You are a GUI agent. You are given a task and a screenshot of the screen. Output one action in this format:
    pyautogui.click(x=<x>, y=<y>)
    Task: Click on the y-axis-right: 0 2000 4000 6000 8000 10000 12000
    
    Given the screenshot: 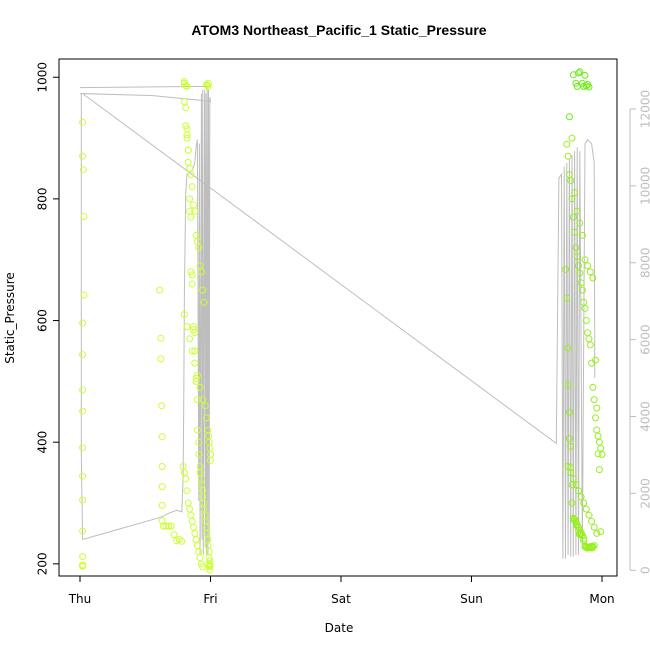 What is the action you would take?
    pyautogui.click(x=639, y=332)
    